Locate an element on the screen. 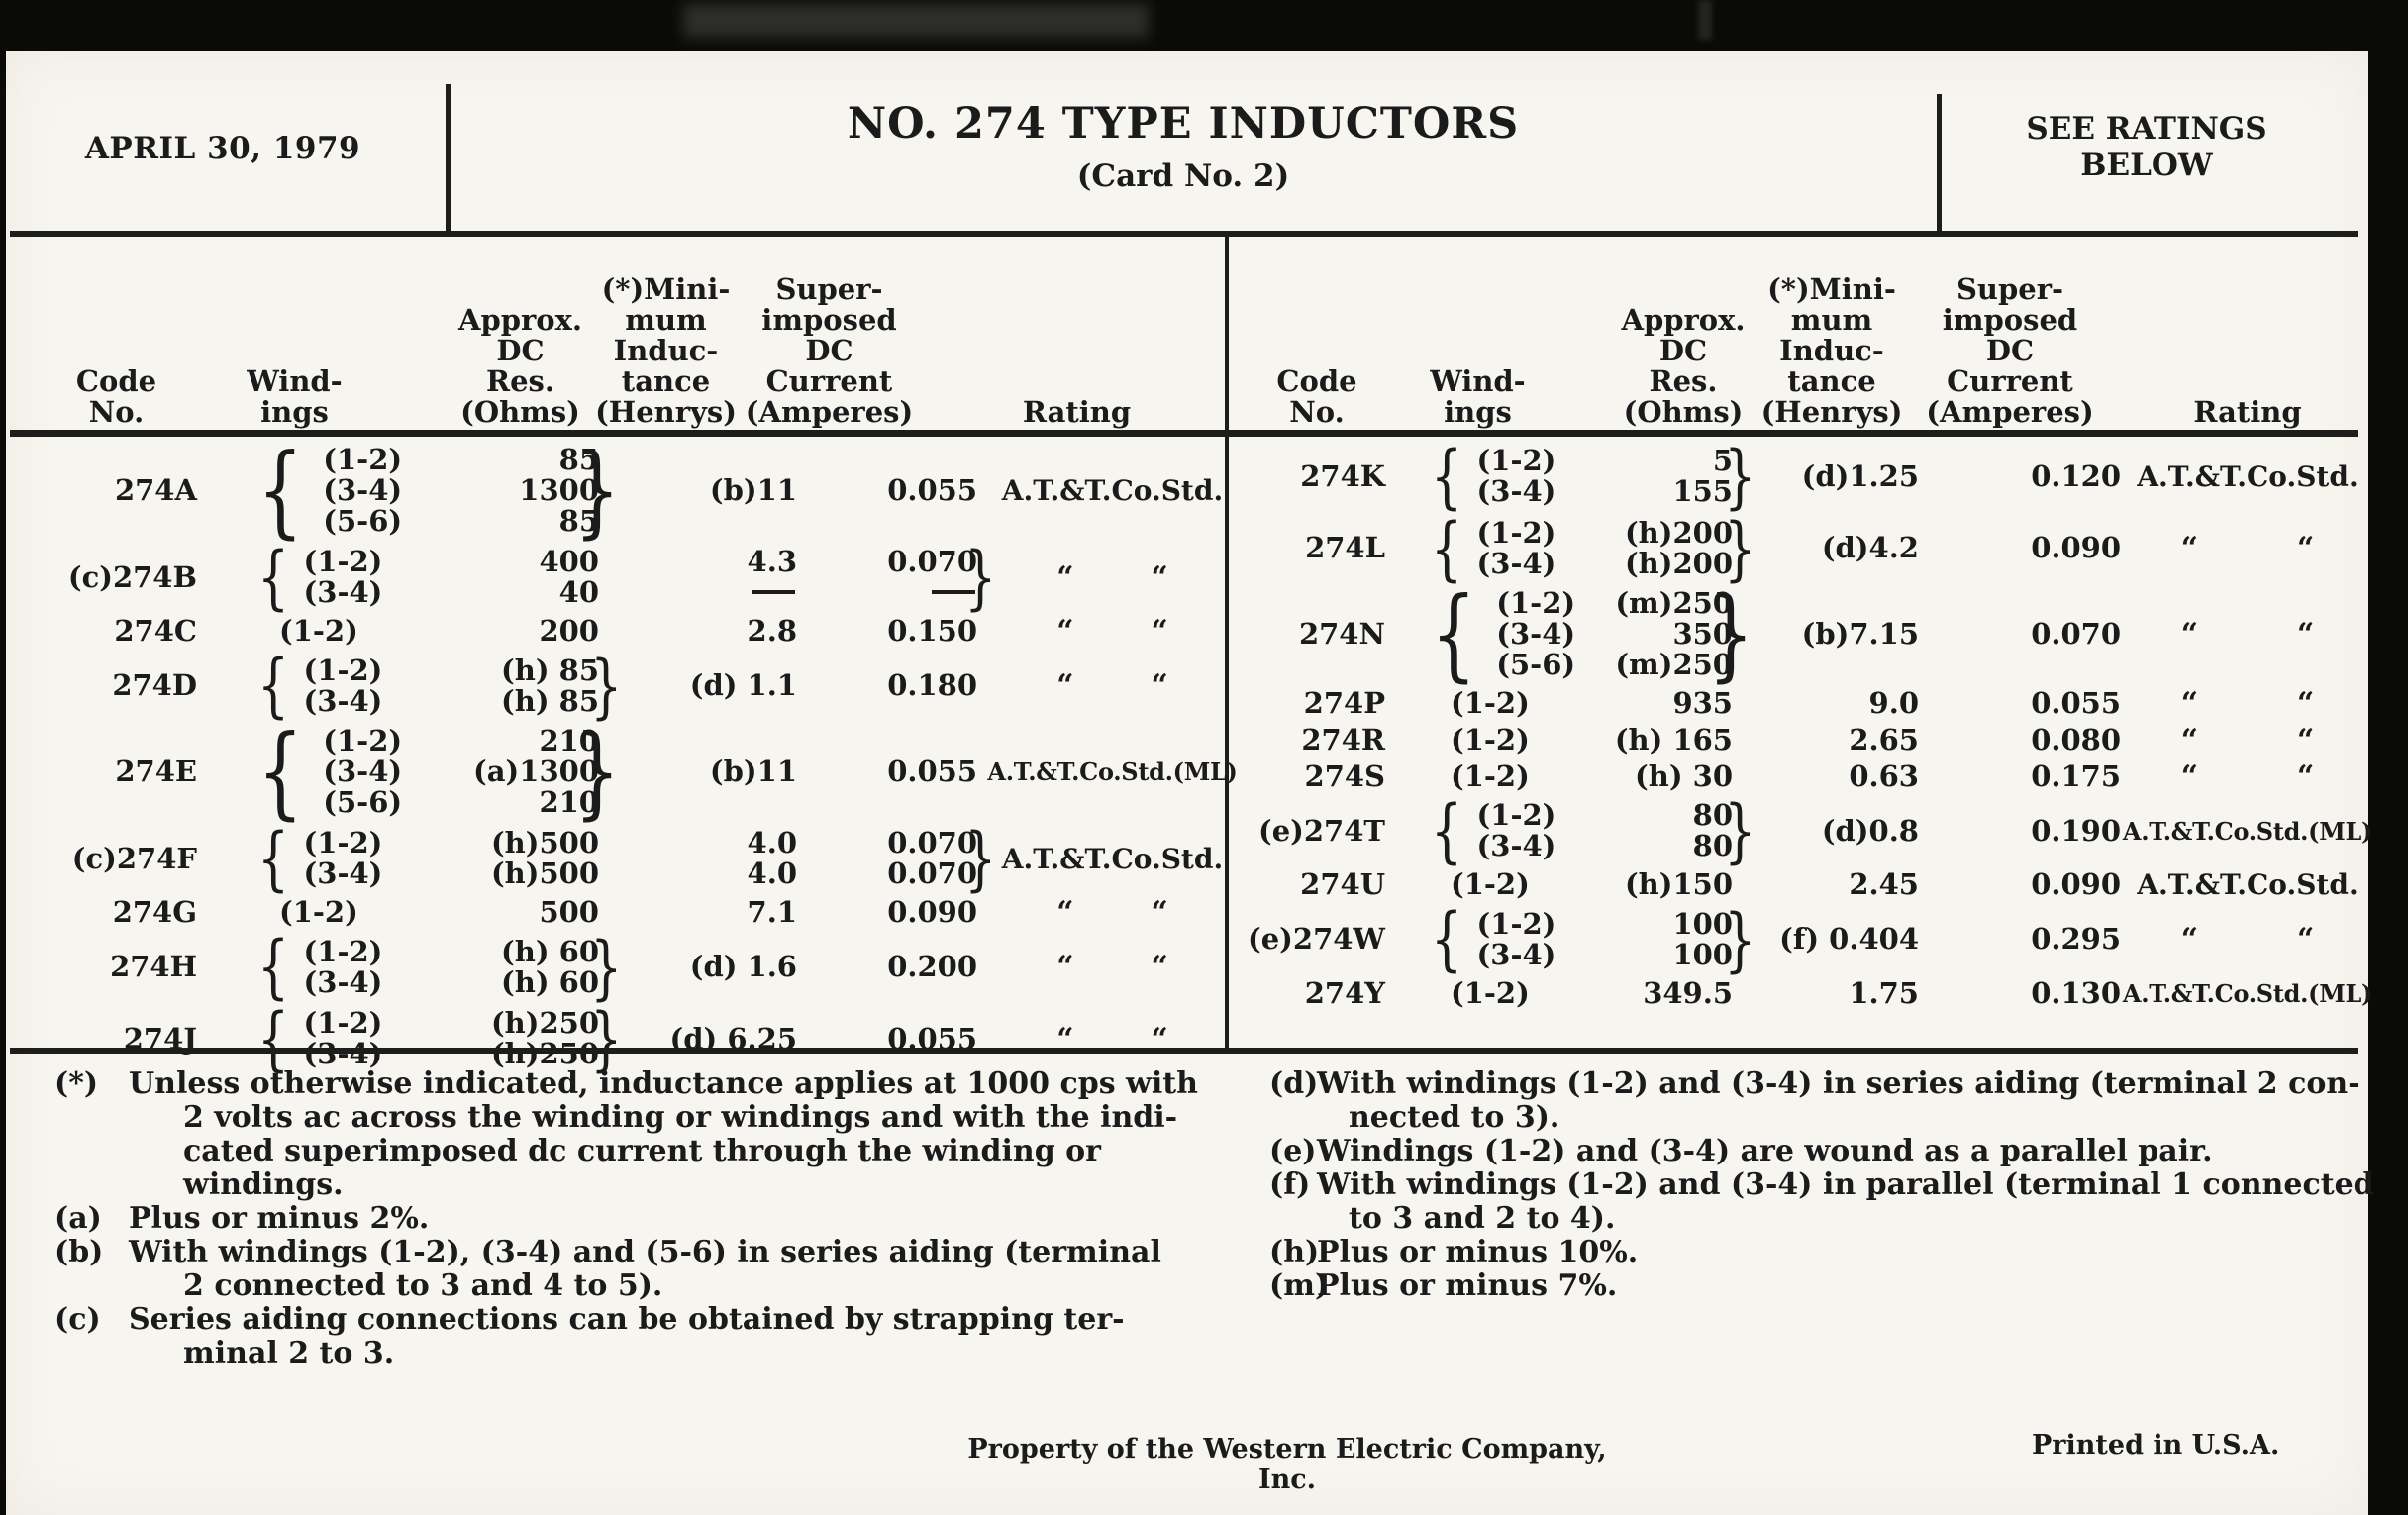 This screenshot has width=2408, height=1515. stack-line: (d)1.25 is located at coordinates (1860, 476).